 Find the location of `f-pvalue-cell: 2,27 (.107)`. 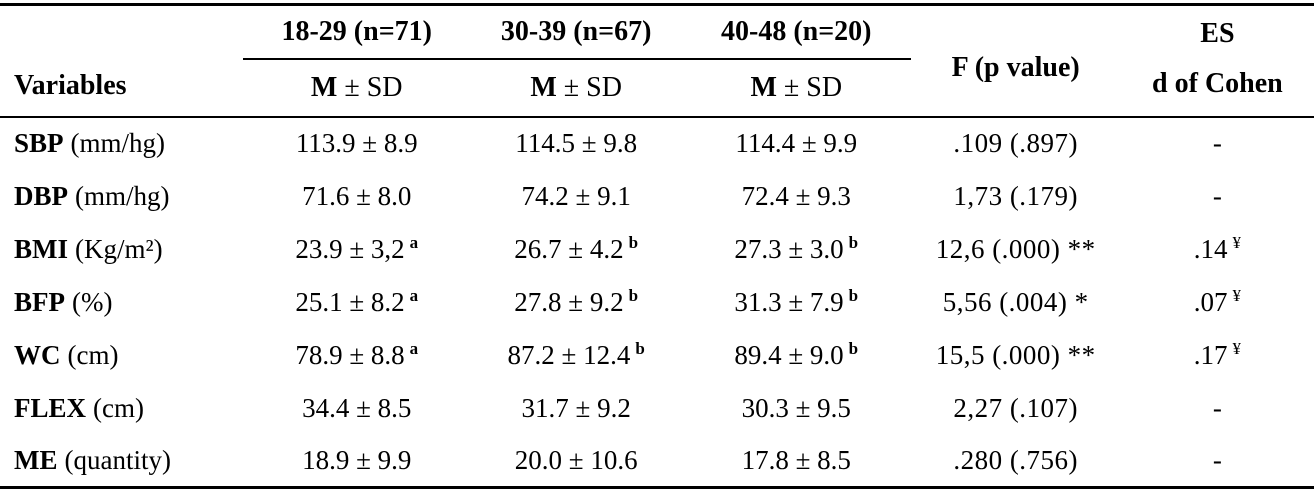

f-pvalue-cell: 2,27 (.107) is located at coordinates (1016, 407).